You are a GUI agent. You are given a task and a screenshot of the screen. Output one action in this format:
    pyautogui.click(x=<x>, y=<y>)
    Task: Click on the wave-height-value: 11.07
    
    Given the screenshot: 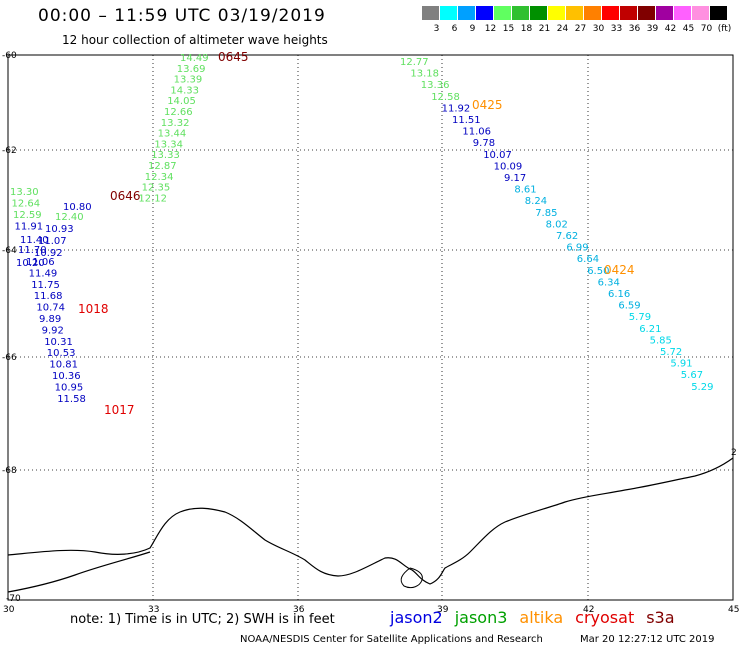 What is the action you would take?
    pyautogui.click(x=52, y=241)
    